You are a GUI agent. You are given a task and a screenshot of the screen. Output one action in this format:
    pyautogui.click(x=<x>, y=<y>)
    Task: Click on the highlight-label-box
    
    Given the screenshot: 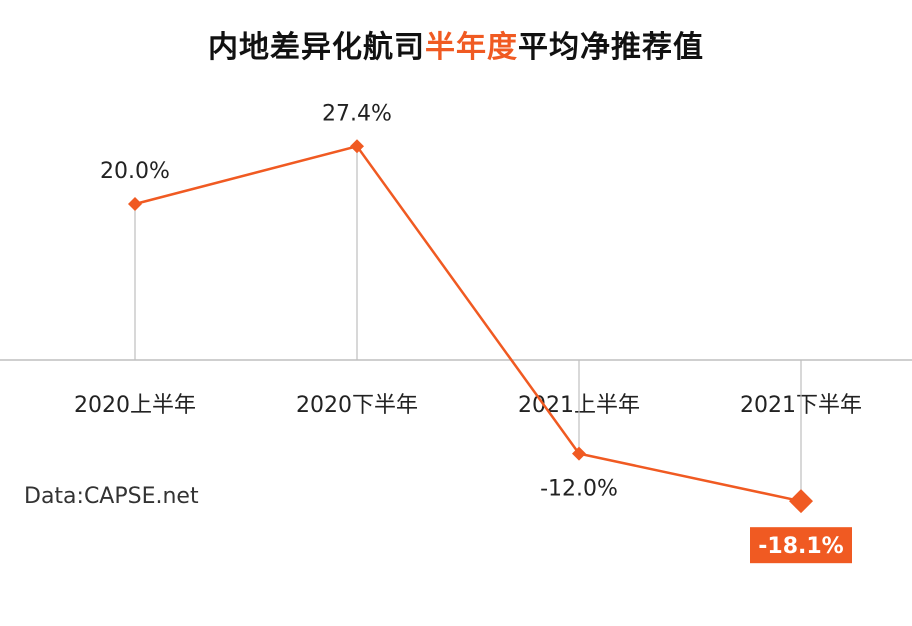 What is the action you would take?
    pyautogui.click(x=801, y=545)
    